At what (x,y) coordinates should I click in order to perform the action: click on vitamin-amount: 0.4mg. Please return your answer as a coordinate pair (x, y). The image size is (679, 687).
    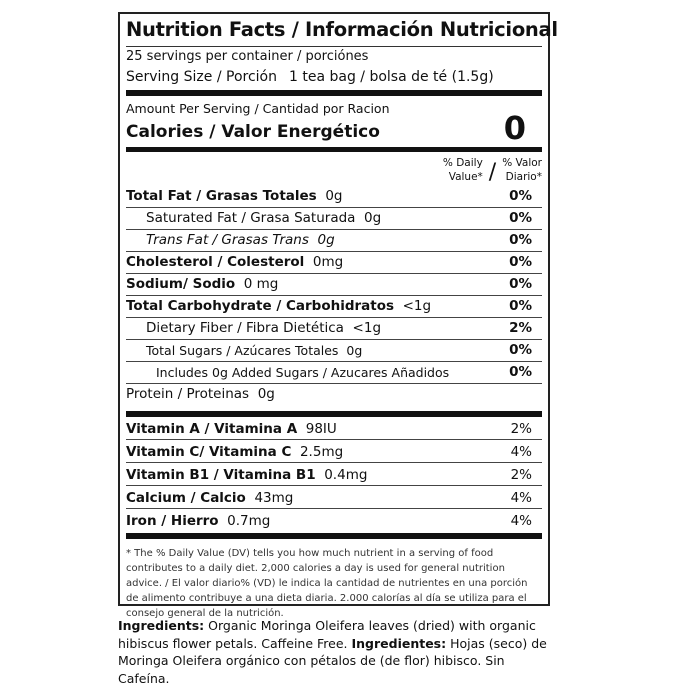
    Looking at the image, I should click on (346, 475).